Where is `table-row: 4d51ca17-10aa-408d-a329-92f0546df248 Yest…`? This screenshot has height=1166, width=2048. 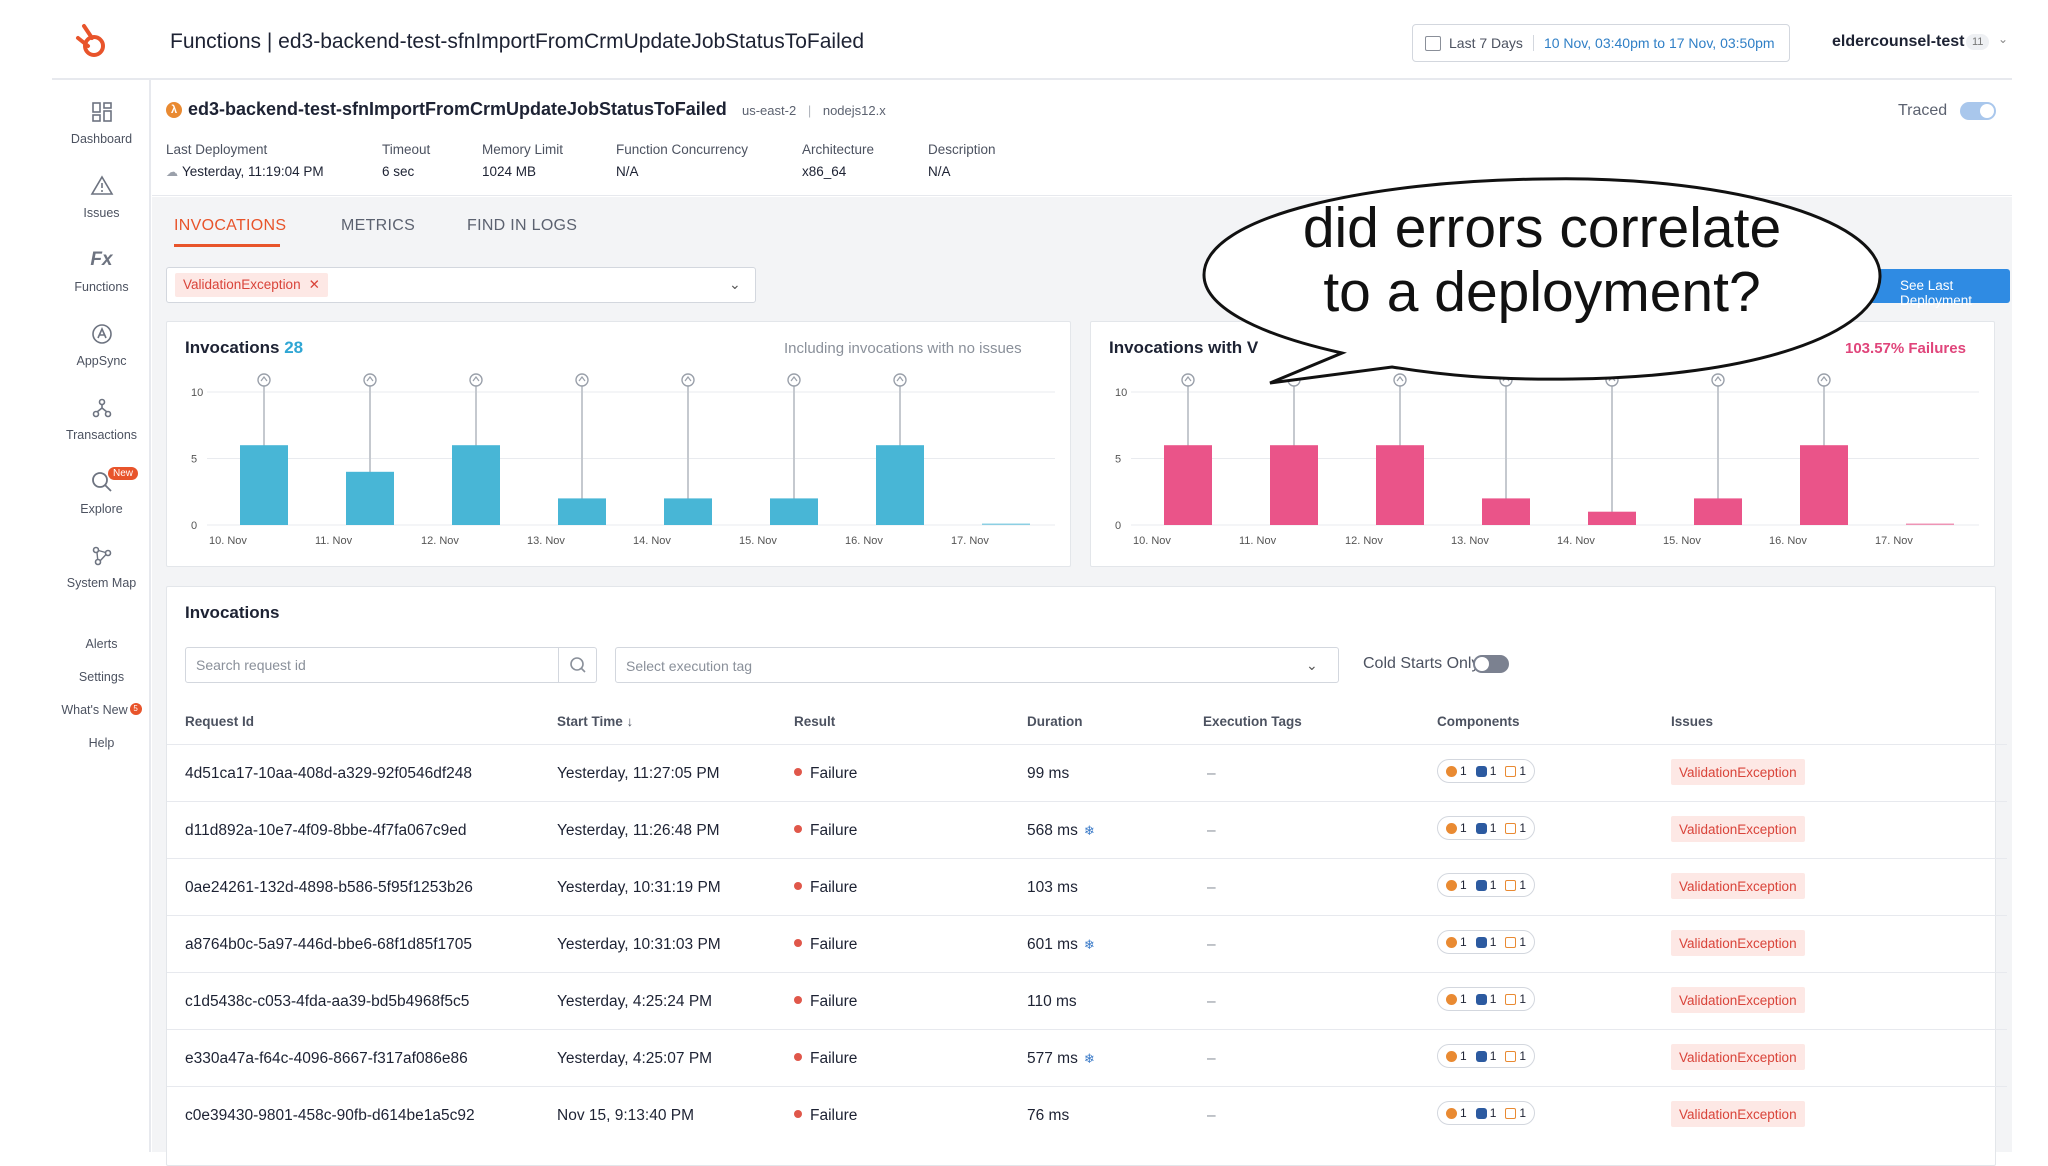
table-row: 4d51ca17-10aa-408d-a329-92f0546df248 Yest… is located at coordinates (1087, 772).